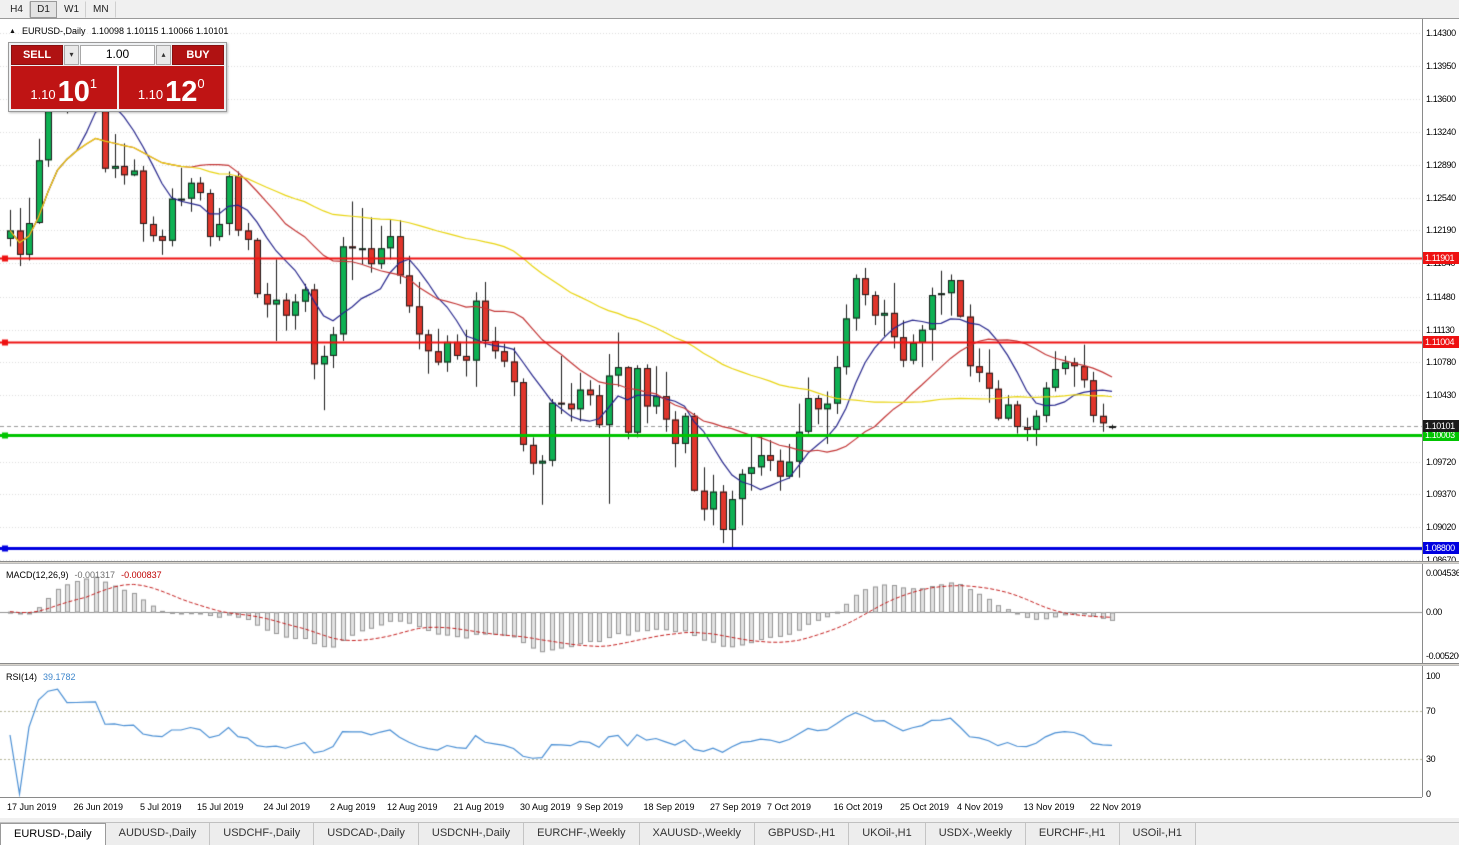 Image resolution: width=1459 pixels, height=845 pixels. What do you see at coordinates (160, 31) in the screenshot?
I see `chart-ohlc-values: 1.10098 1.10115 1.10066 1.10101` at bounding box center [160, 31].